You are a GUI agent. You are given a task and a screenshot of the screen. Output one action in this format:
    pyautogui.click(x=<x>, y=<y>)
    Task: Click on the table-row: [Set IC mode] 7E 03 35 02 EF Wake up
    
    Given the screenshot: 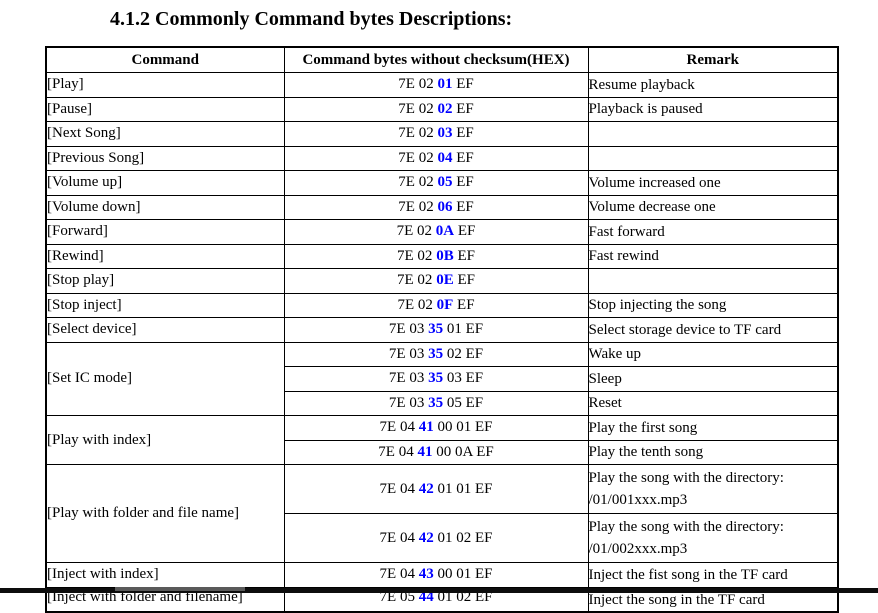 What is the action you would take?
    pyautogui.click(x=442, y=378)
    